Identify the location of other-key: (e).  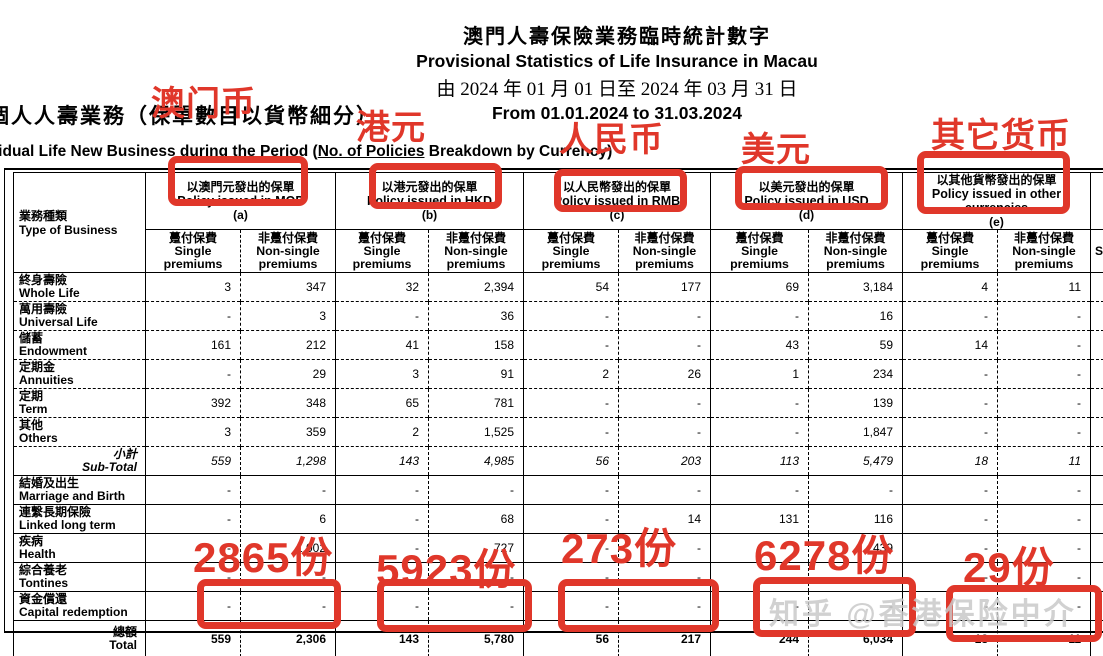
(996, 222).